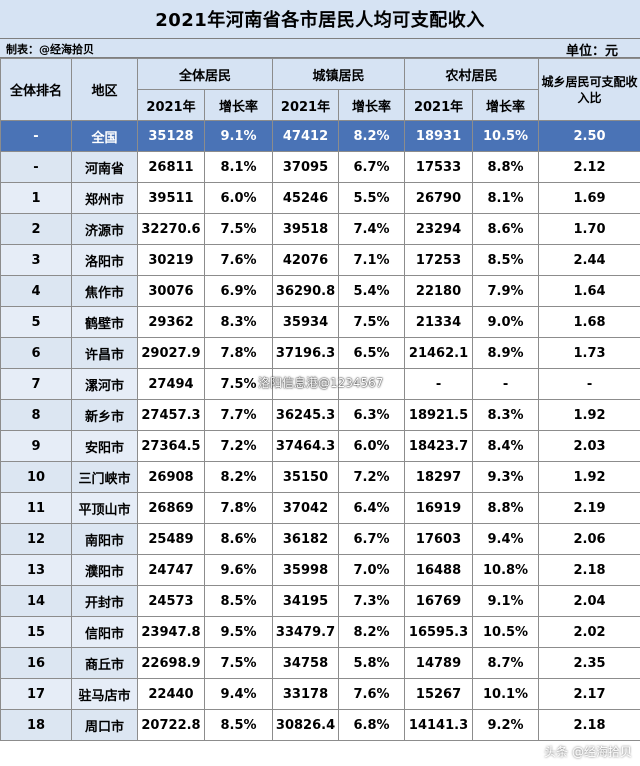 This screenshot has width=640, height=766. What do you see at coordinates (321, 383) in the screenshot?
I see `overlay-watermark: 洛阳信息港@1234567` at bounding box center [321, 383].